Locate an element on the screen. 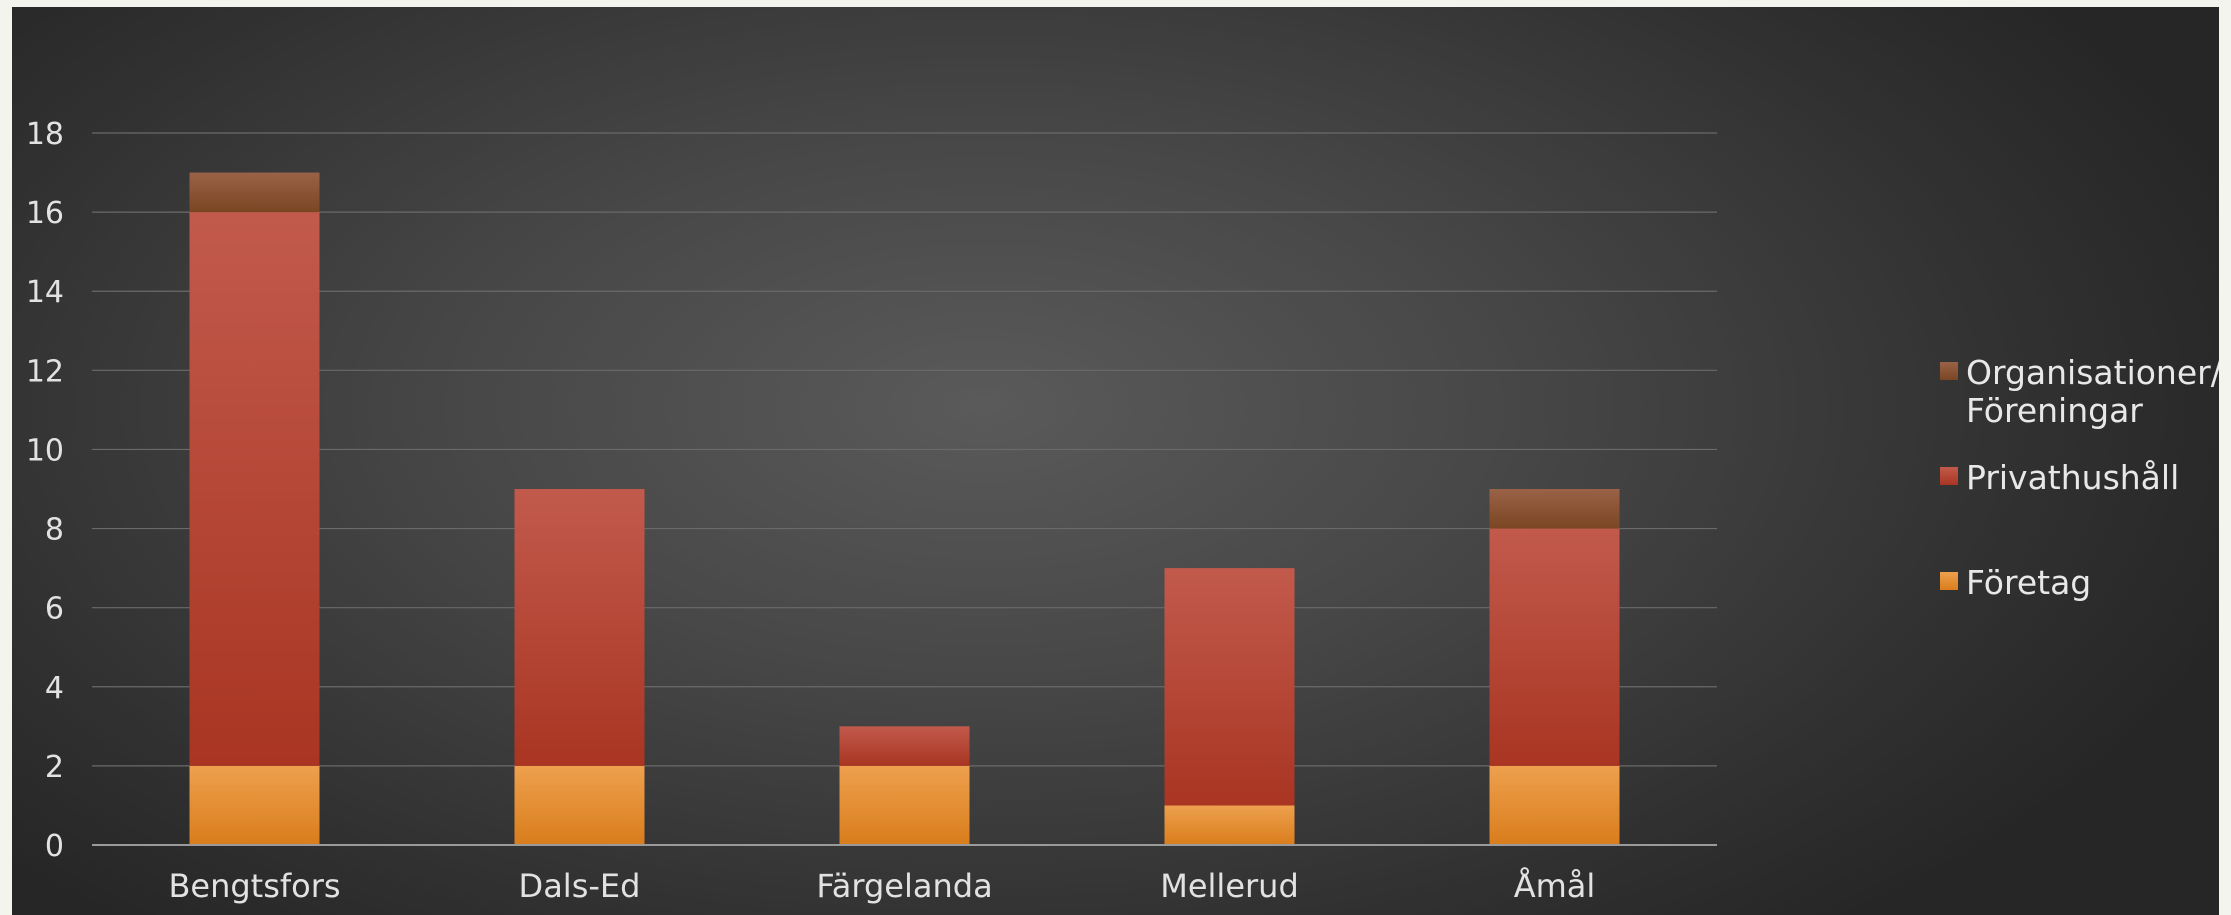 The height and width of the screenshot is (915, 2231). x-tick-label: Bengtsfors is located at coordinates (254, 886).